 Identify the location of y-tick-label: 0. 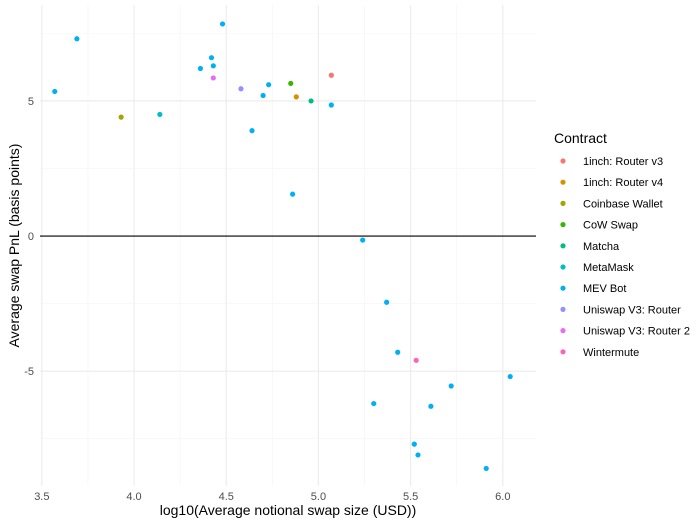
(31, 237).